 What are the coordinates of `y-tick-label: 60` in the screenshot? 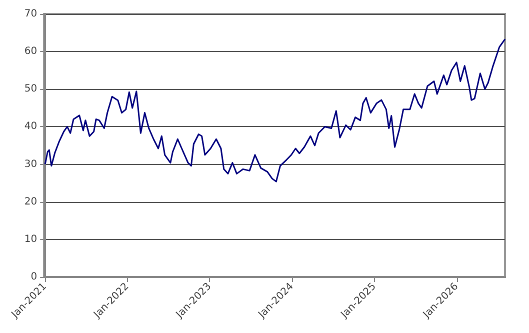 It's located at (31, 52).